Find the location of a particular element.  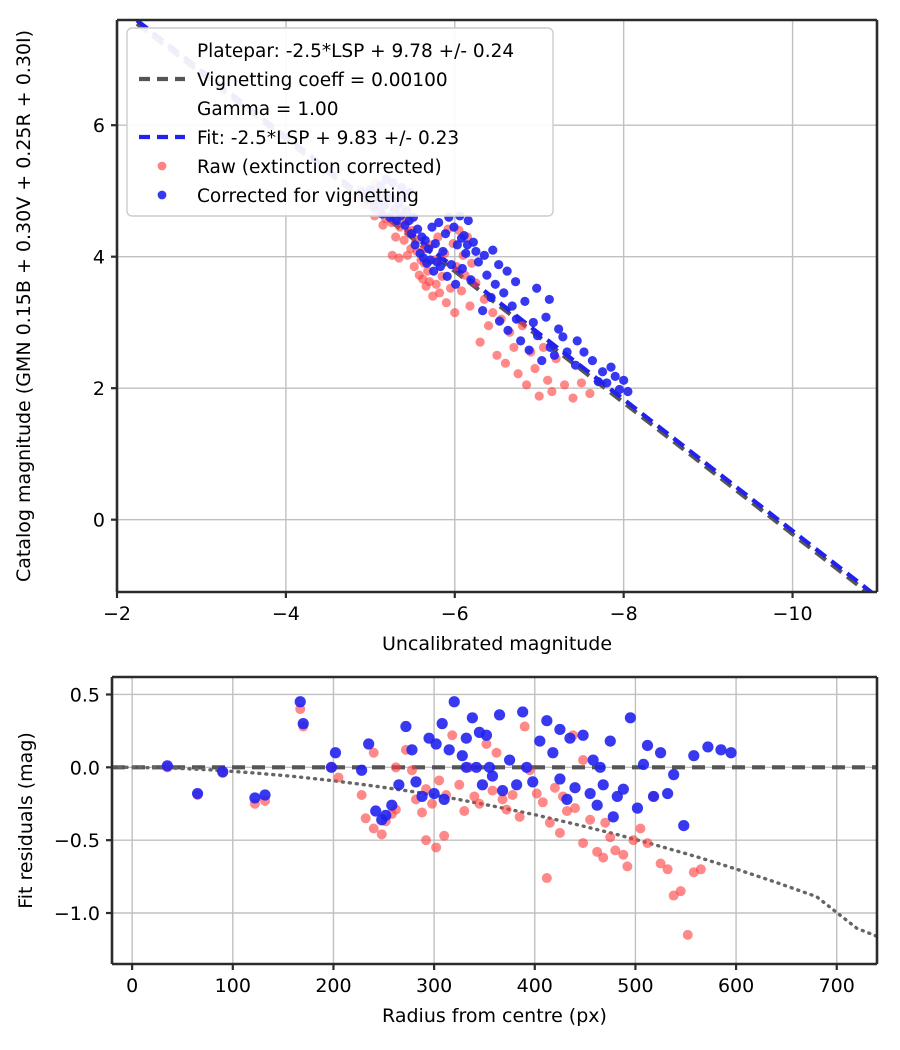

legend-entry: Fit: -2.5*LSP + 9.83 +/- 0.23 is located at coordinates (299, 138).